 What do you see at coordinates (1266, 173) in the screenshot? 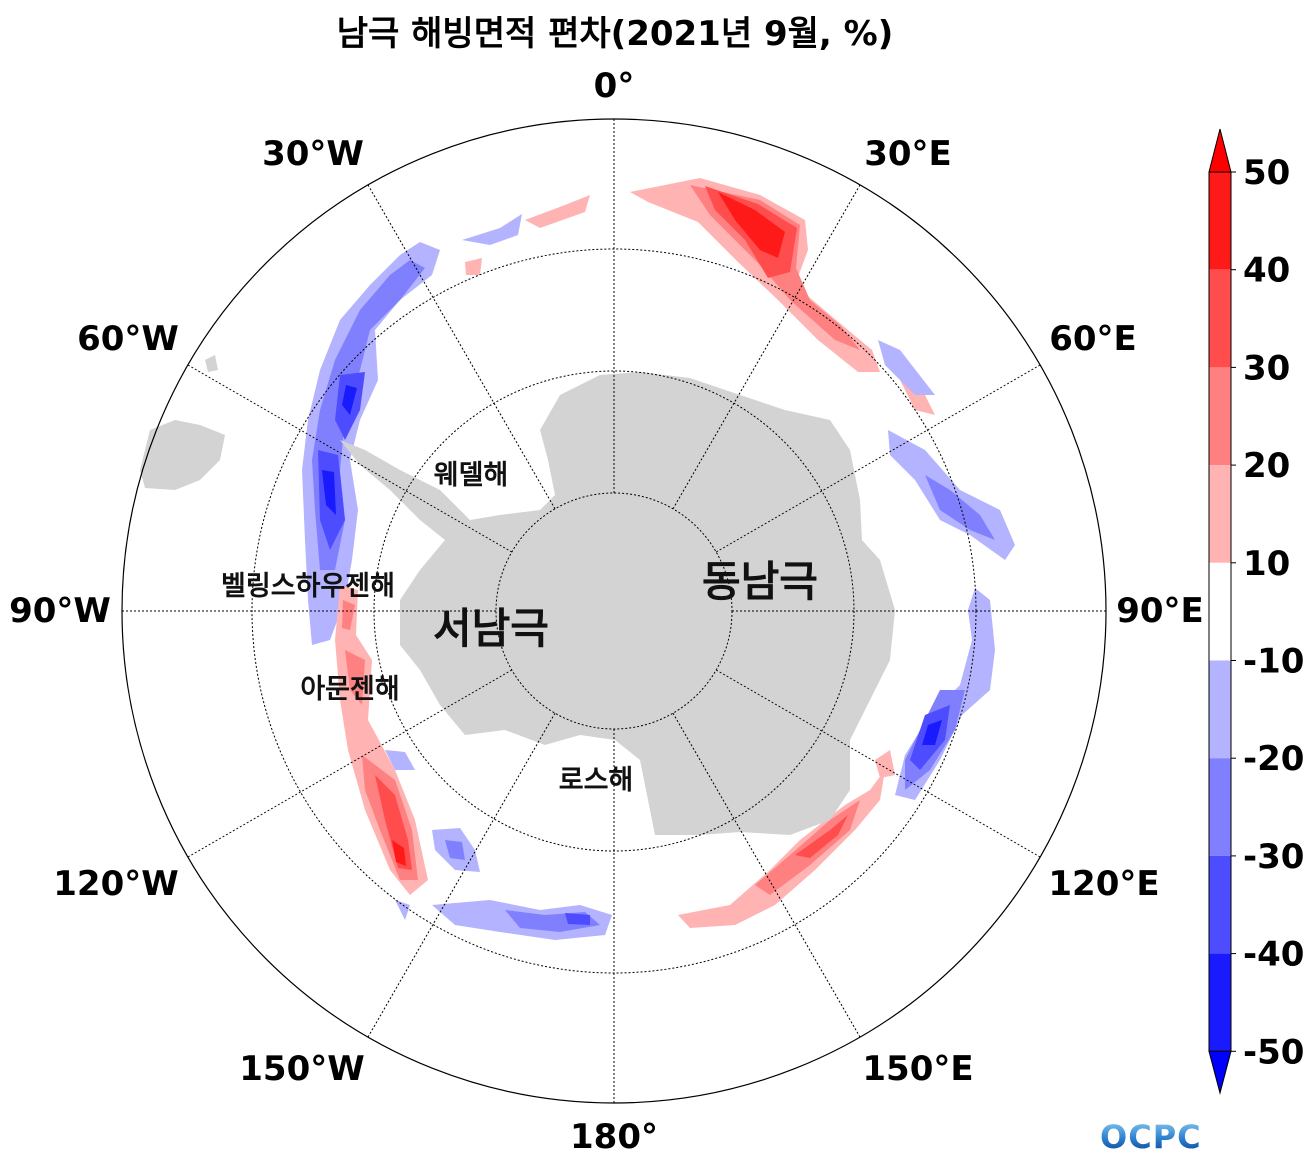
I see `colorbar-tick-label: 50` at bounding box center [1266, 173].